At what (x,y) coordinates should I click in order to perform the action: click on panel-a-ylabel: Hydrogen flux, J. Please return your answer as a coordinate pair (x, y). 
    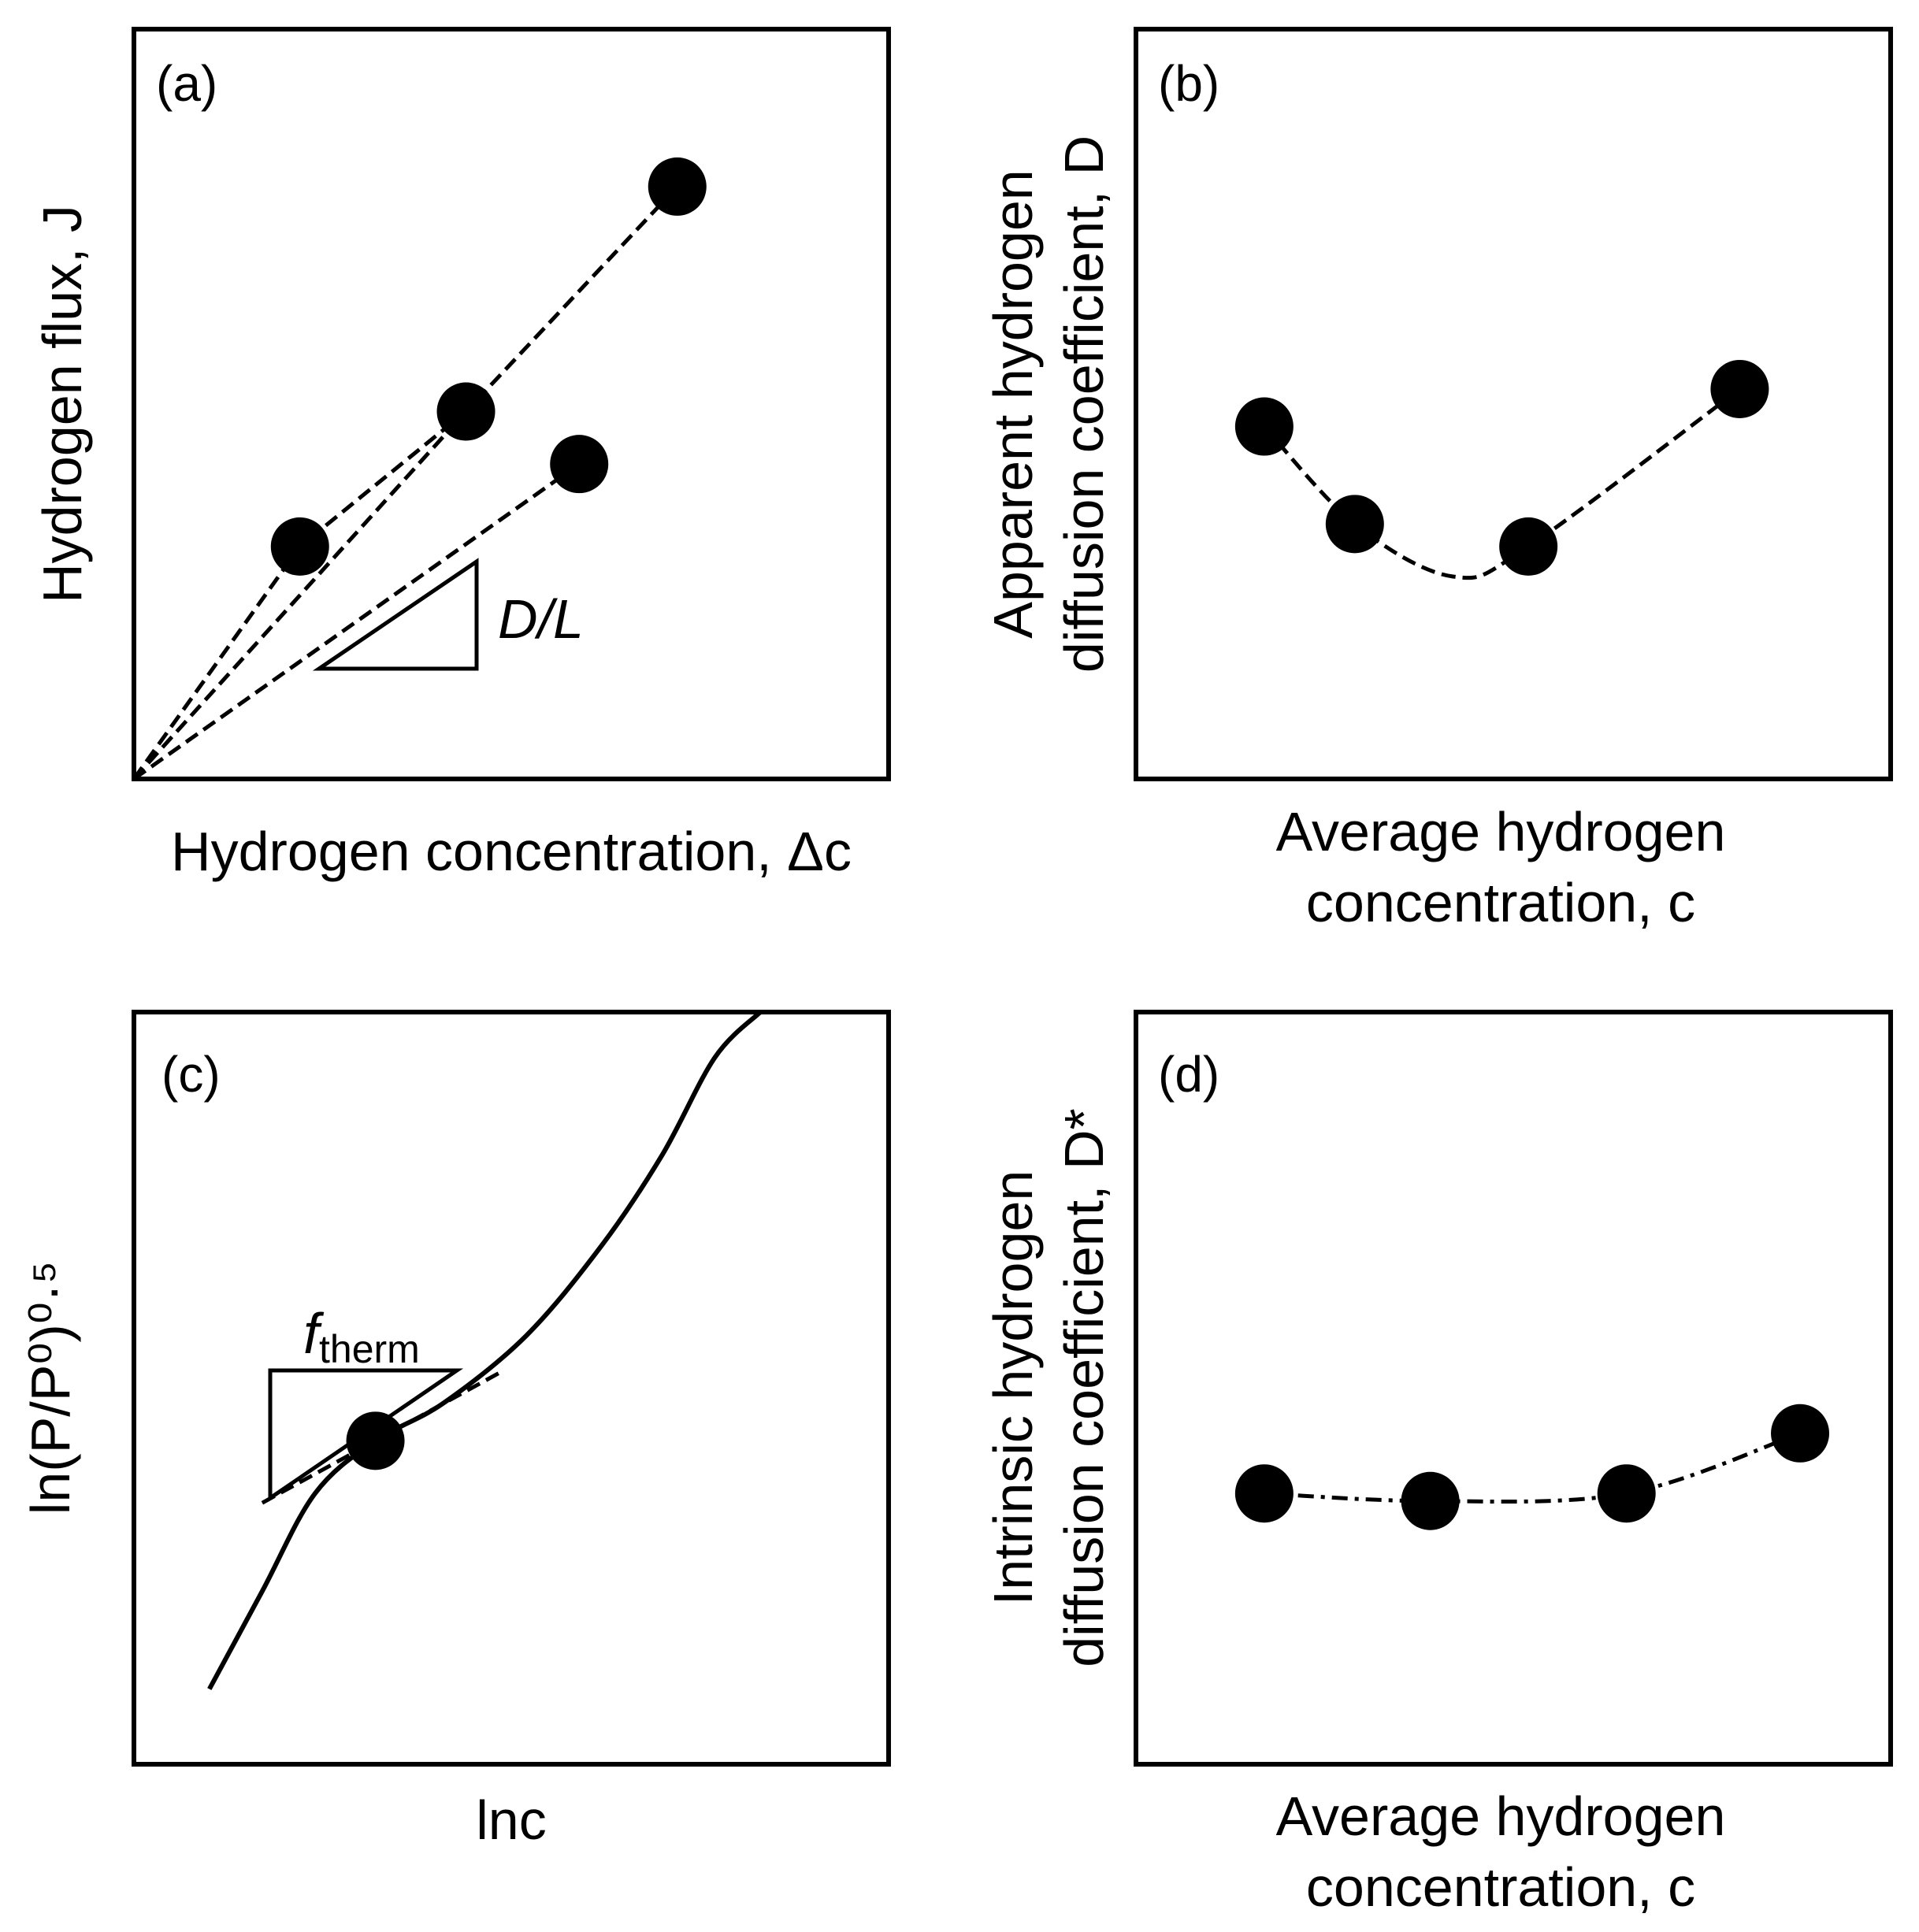
    Looking at the image, I should click on (62, 404).